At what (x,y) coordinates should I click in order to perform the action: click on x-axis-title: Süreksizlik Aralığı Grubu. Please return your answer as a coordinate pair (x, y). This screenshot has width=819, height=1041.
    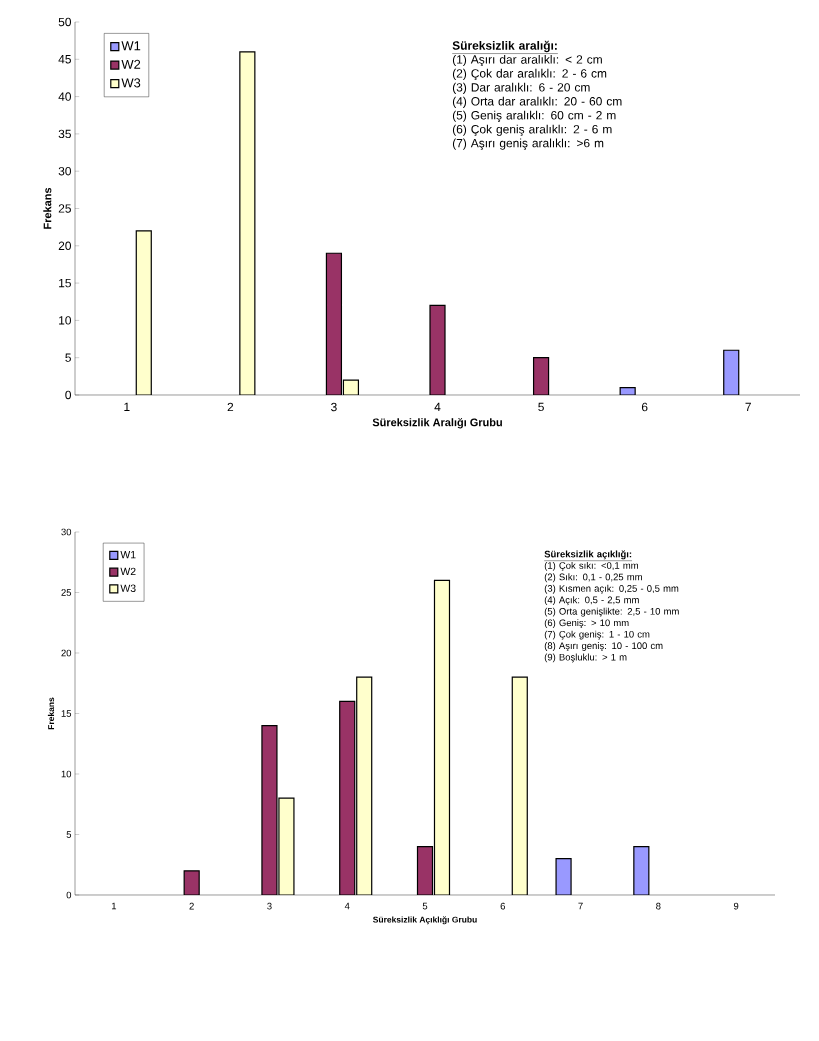
    Looking at the image, I should click on (437, 423).